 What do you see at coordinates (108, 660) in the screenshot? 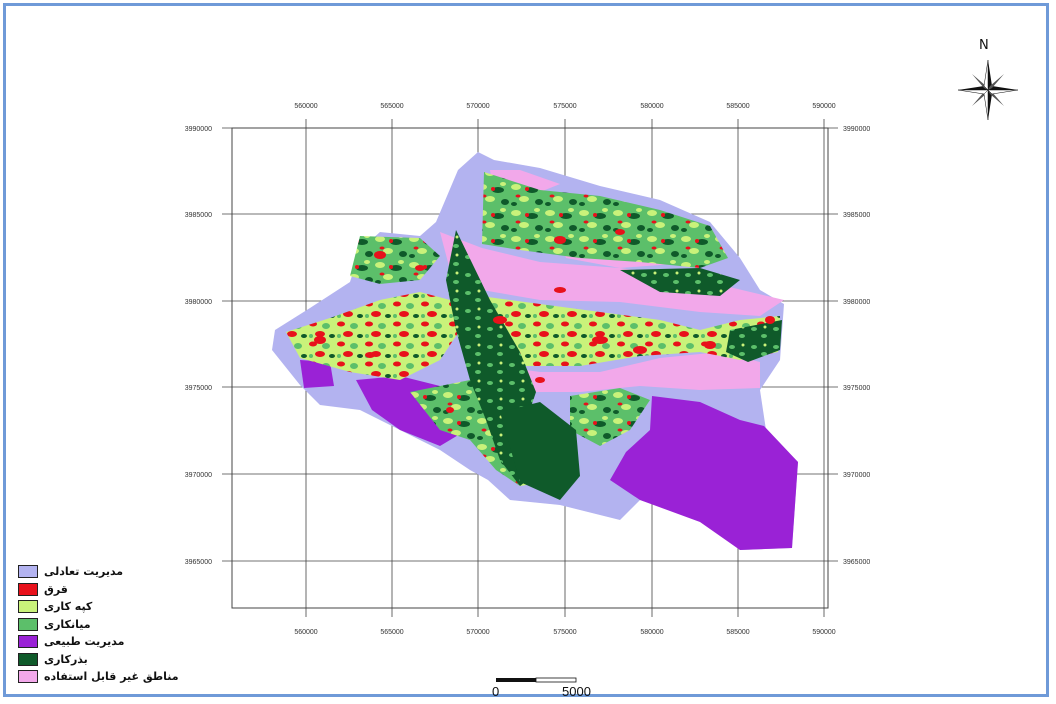
I see `legend-item: بذرکاری` at bounding box center [108, 660].